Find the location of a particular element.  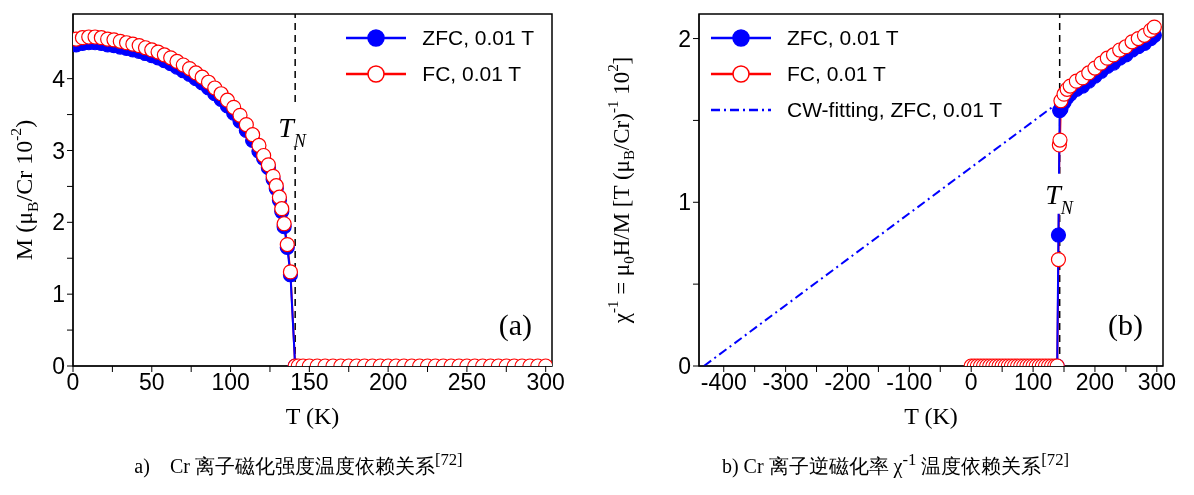

x-tick-label: 150 is located at coordinates (309, 382).